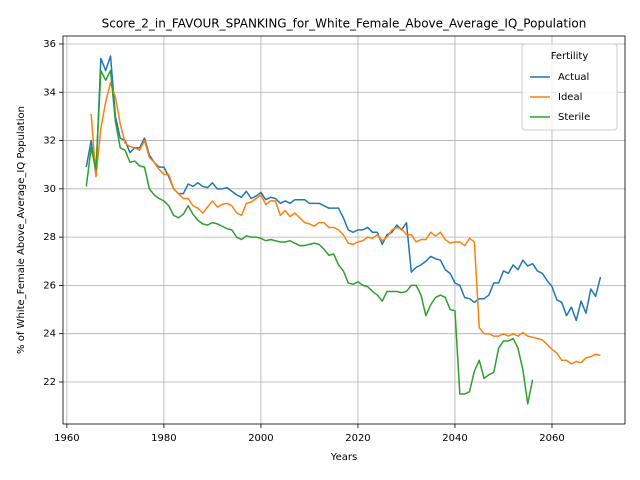  I want to click on y-tick-label: 36, so click(49, 44).